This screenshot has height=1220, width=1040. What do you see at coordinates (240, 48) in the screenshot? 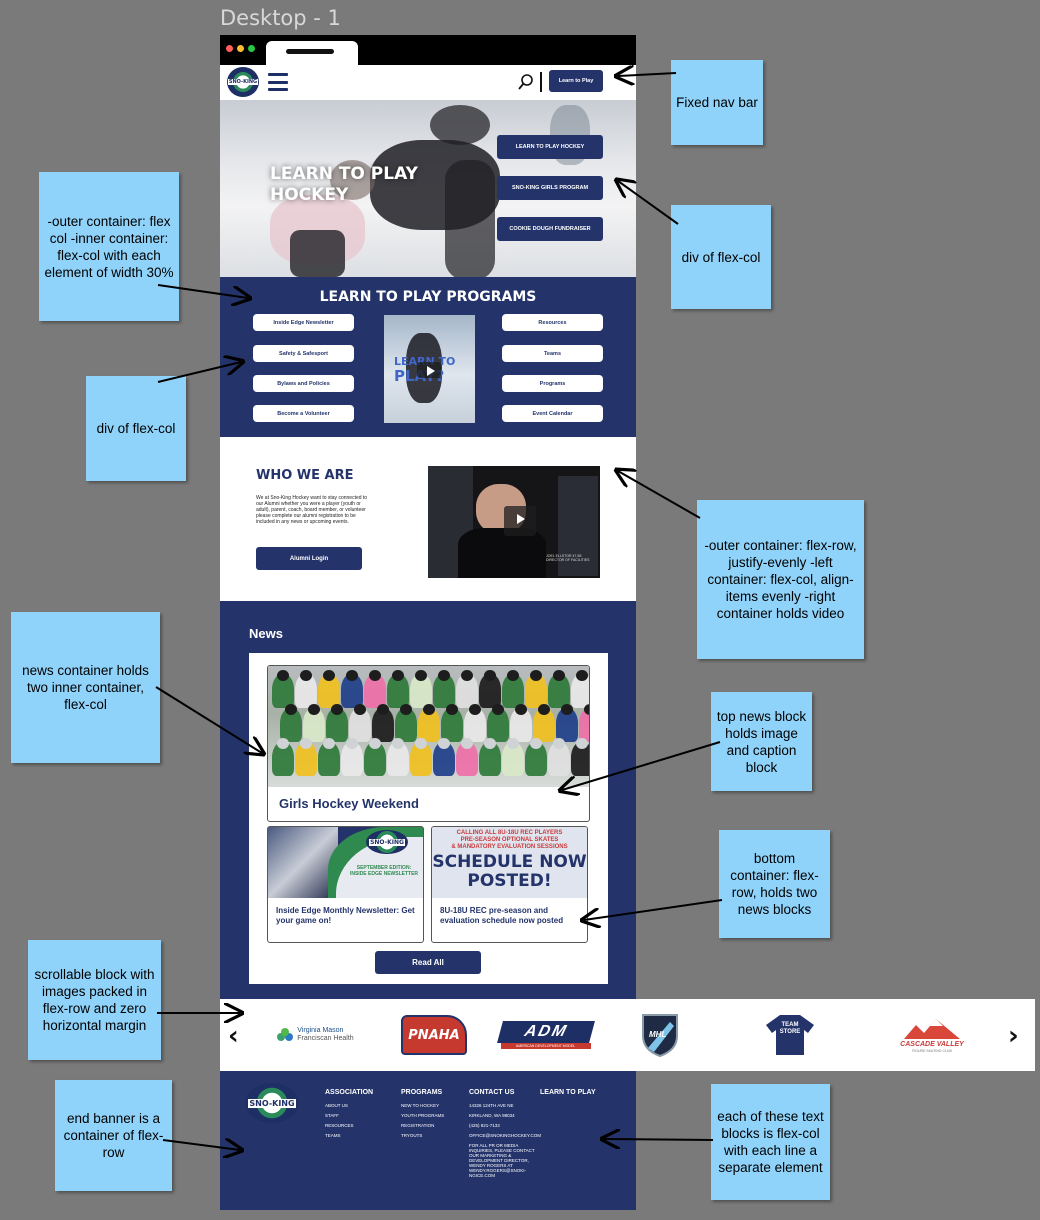
I see `minimize-dot-icon` at bounding box center [240, 48].